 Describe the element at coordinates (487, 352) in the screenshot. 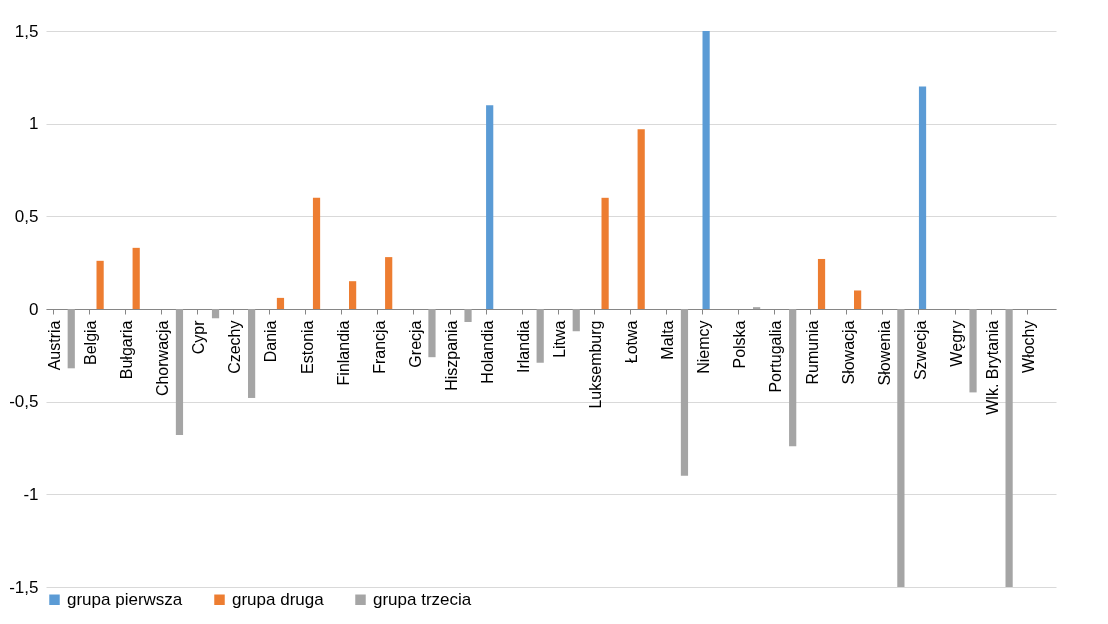

I see `x-tick-label: Holandia` at that location.